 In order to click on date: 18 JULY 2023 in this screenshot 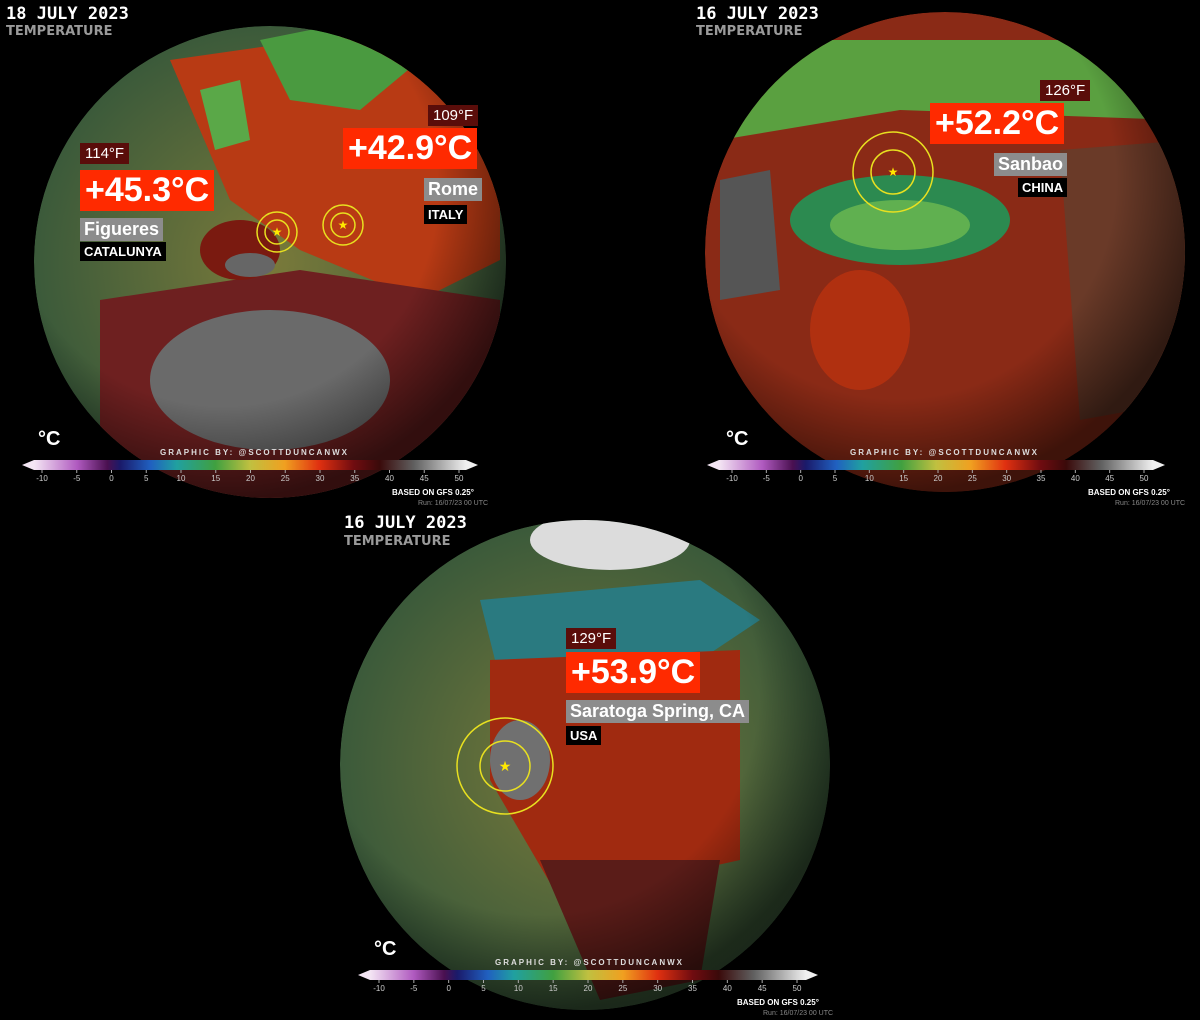, I will do `click(67, 14)`.